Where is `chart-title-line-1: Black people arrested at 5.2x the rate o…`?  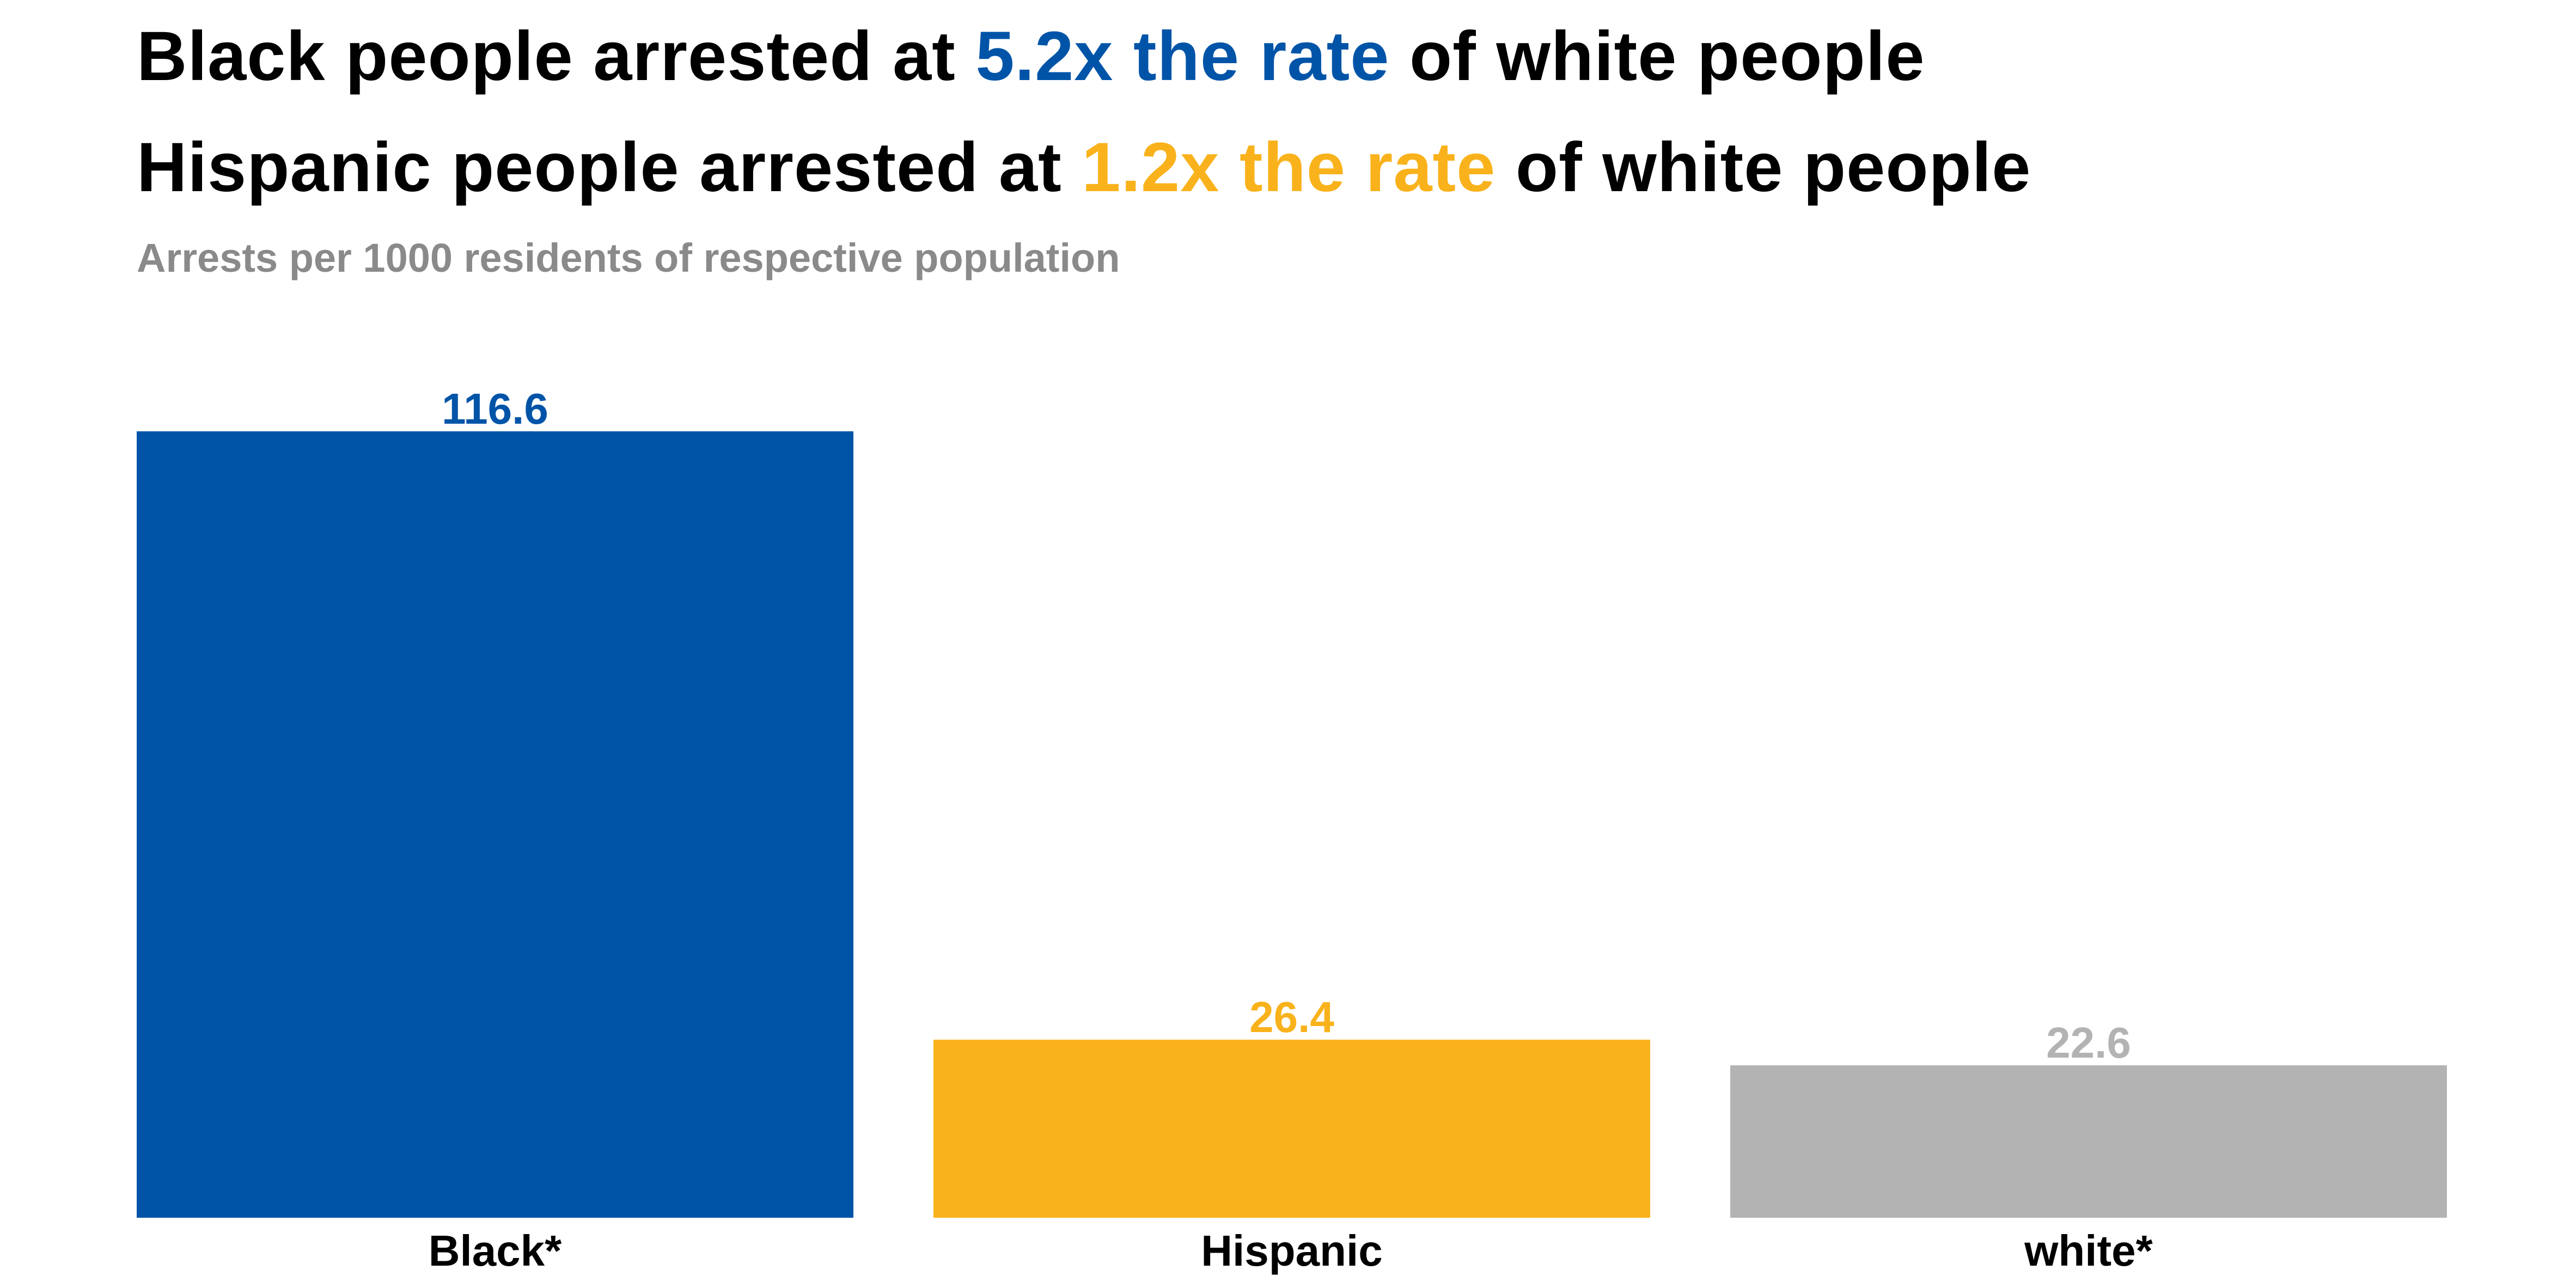 chart-title-line-1: Black people arrested at 5.2x the rate o… is located at coordinates (1031, 56).